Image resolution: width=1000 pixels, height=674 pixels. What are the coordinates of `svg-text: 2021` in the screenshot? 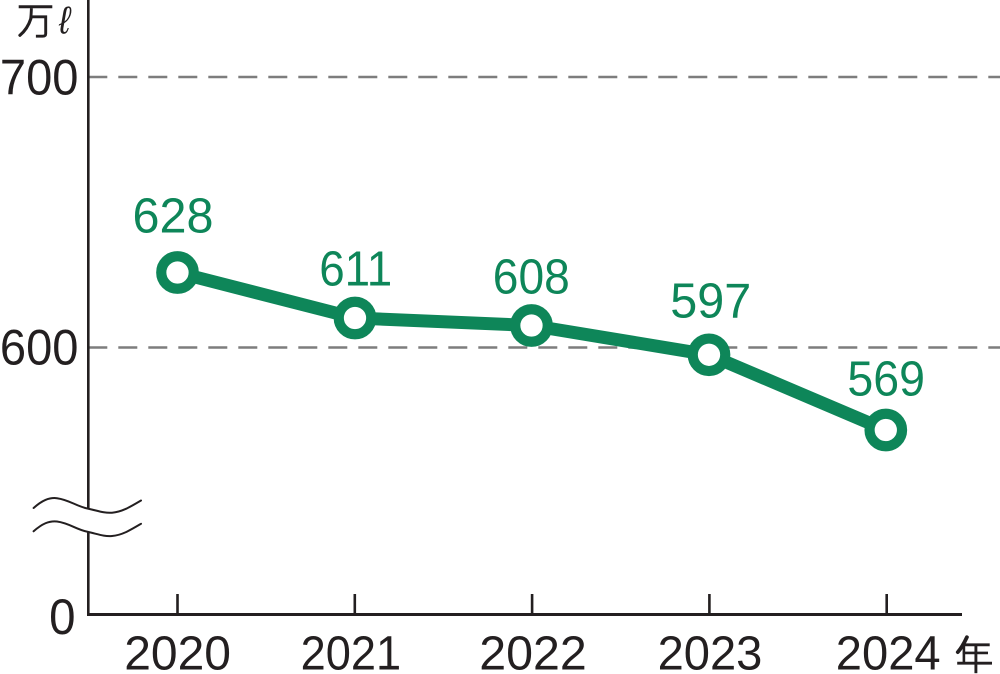 It's located at (351, 650).